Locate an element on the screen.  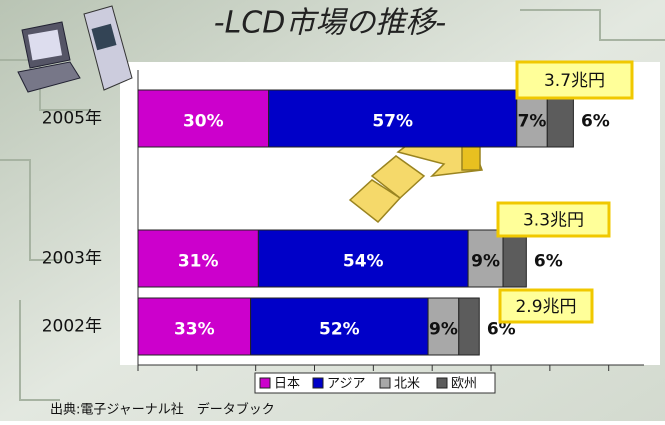
data-label: 30% is located at coordinates (203, 122).